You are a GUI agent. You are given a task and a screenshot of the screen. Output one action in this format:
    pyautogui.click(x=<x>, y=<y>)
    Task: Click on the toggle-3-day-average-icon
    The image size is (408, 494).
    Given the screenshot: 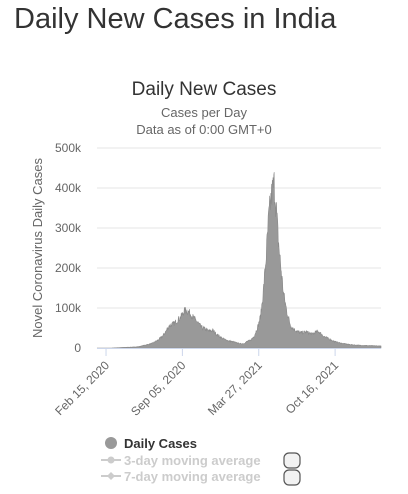 What is the action you would take?
    pyautogui.click(x=292, y=460)
    